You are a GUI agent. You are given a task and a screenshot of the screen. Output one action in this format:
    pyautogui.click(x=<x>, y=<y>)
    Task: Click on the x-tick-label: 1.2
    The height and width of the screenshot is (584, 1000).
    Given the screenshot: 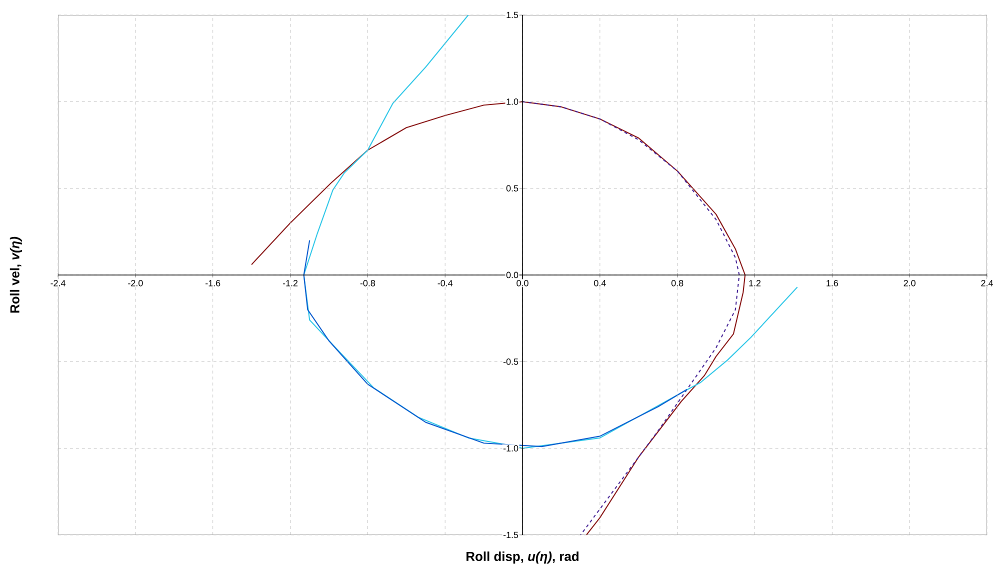 What is the action you would take?
    pyautogui.click(x=755, y=283)
    